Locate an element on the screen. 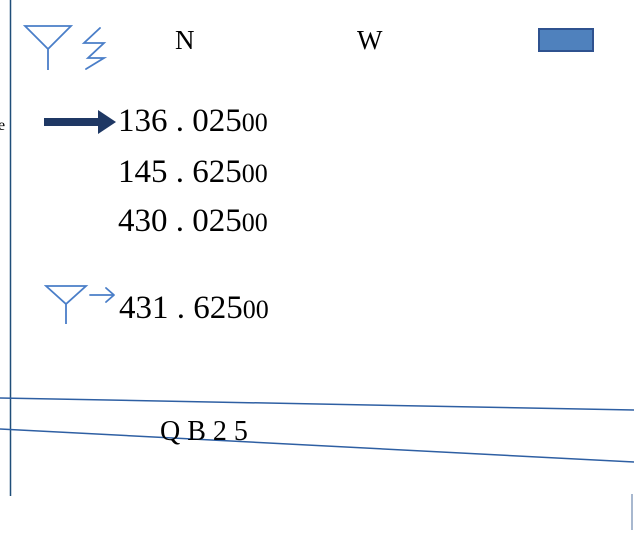 This screenshot has width=634, height=534. transmit-frequency: 431 . 62500 is located at coordinates (194, 308).